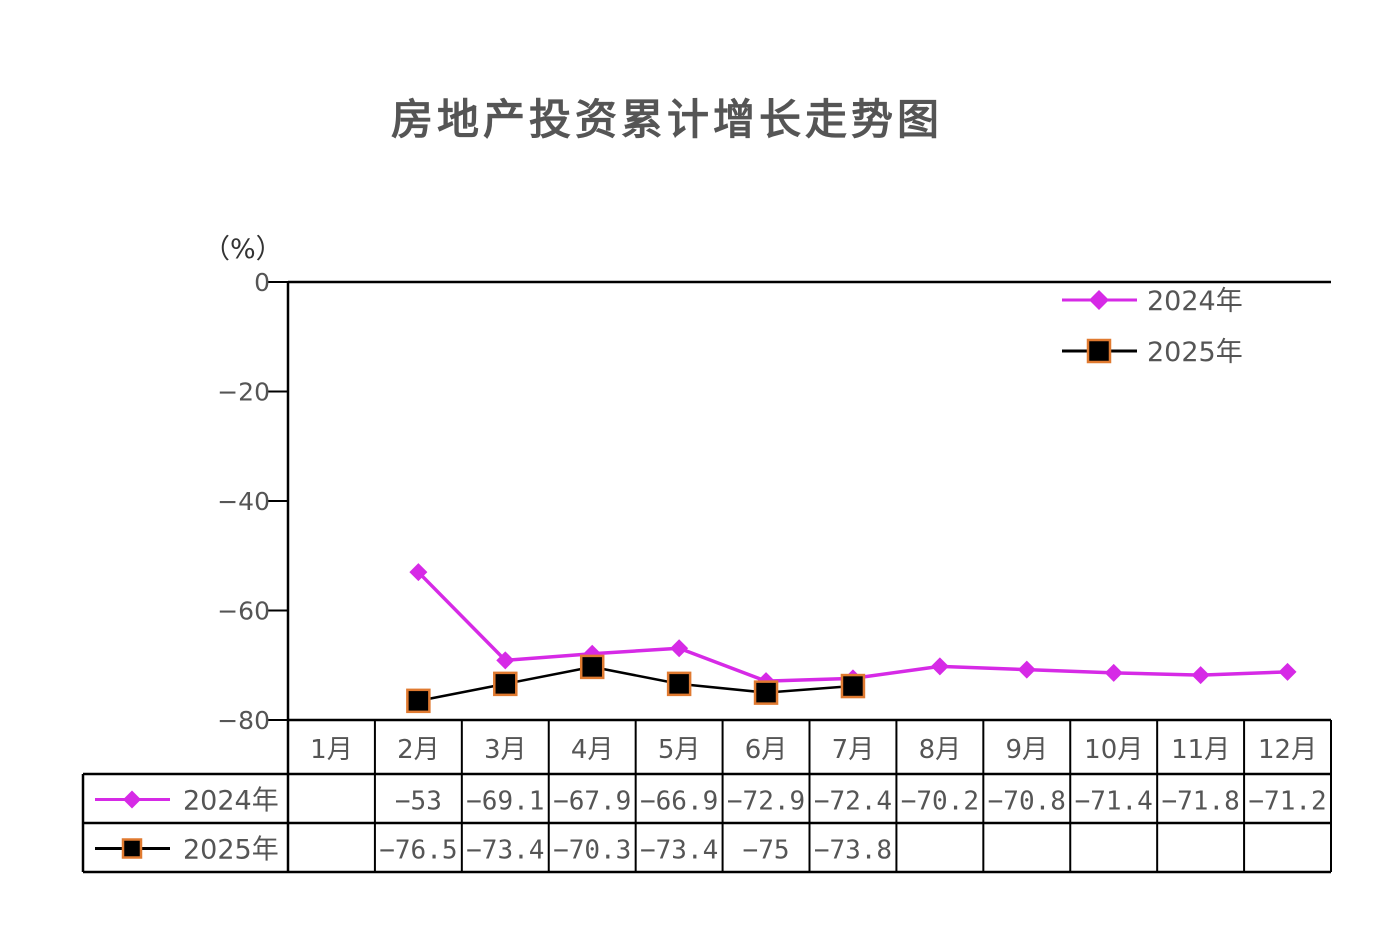 This screenshot has height=946, width=1386. What do you see at coordinates (1027, 750) in the screenshot?
I see `x-category-label: 9月` at bounding box center [1027, 750].